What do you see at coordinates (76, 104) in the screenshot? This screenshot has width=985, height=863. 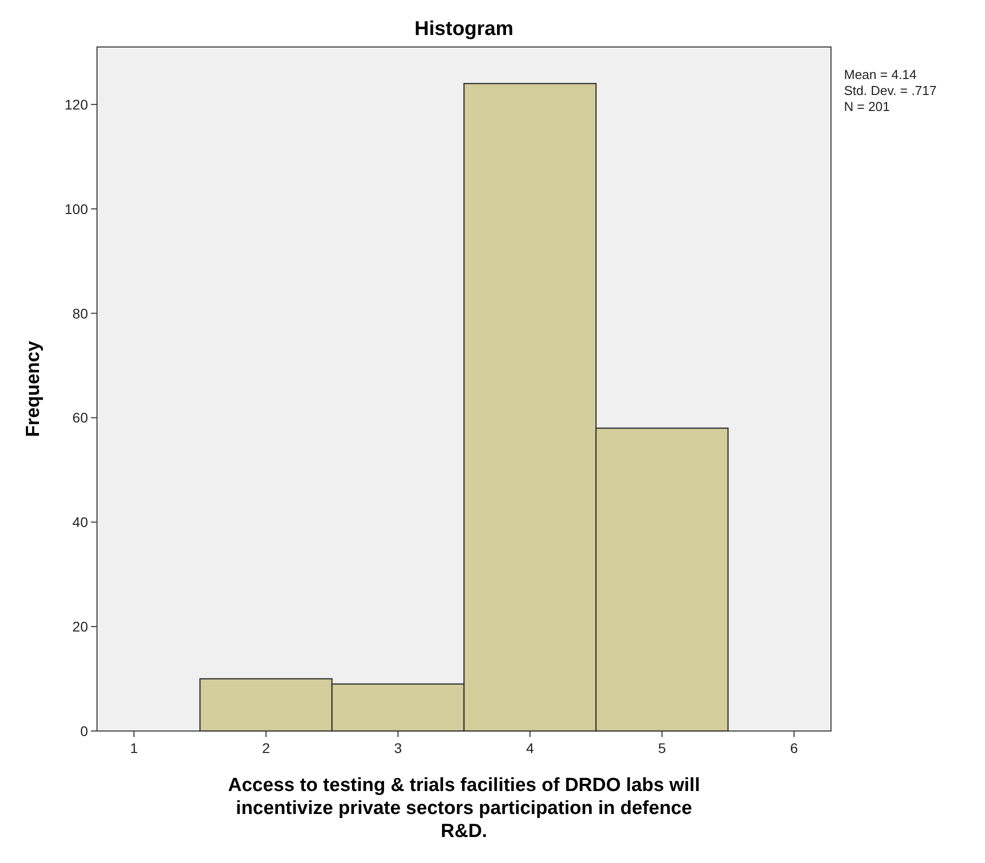 I see `y-tick-label: 120` at bounding box center [76, 104].